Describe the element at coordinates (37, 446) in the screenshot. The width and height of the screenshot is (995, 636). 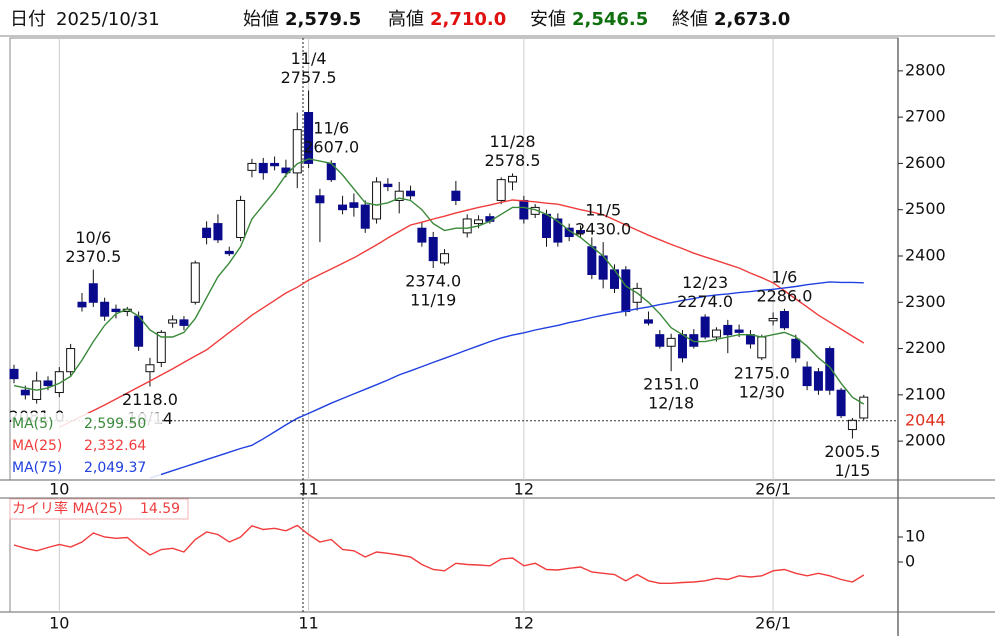
I see `legend-name: MA(25)` at that location.